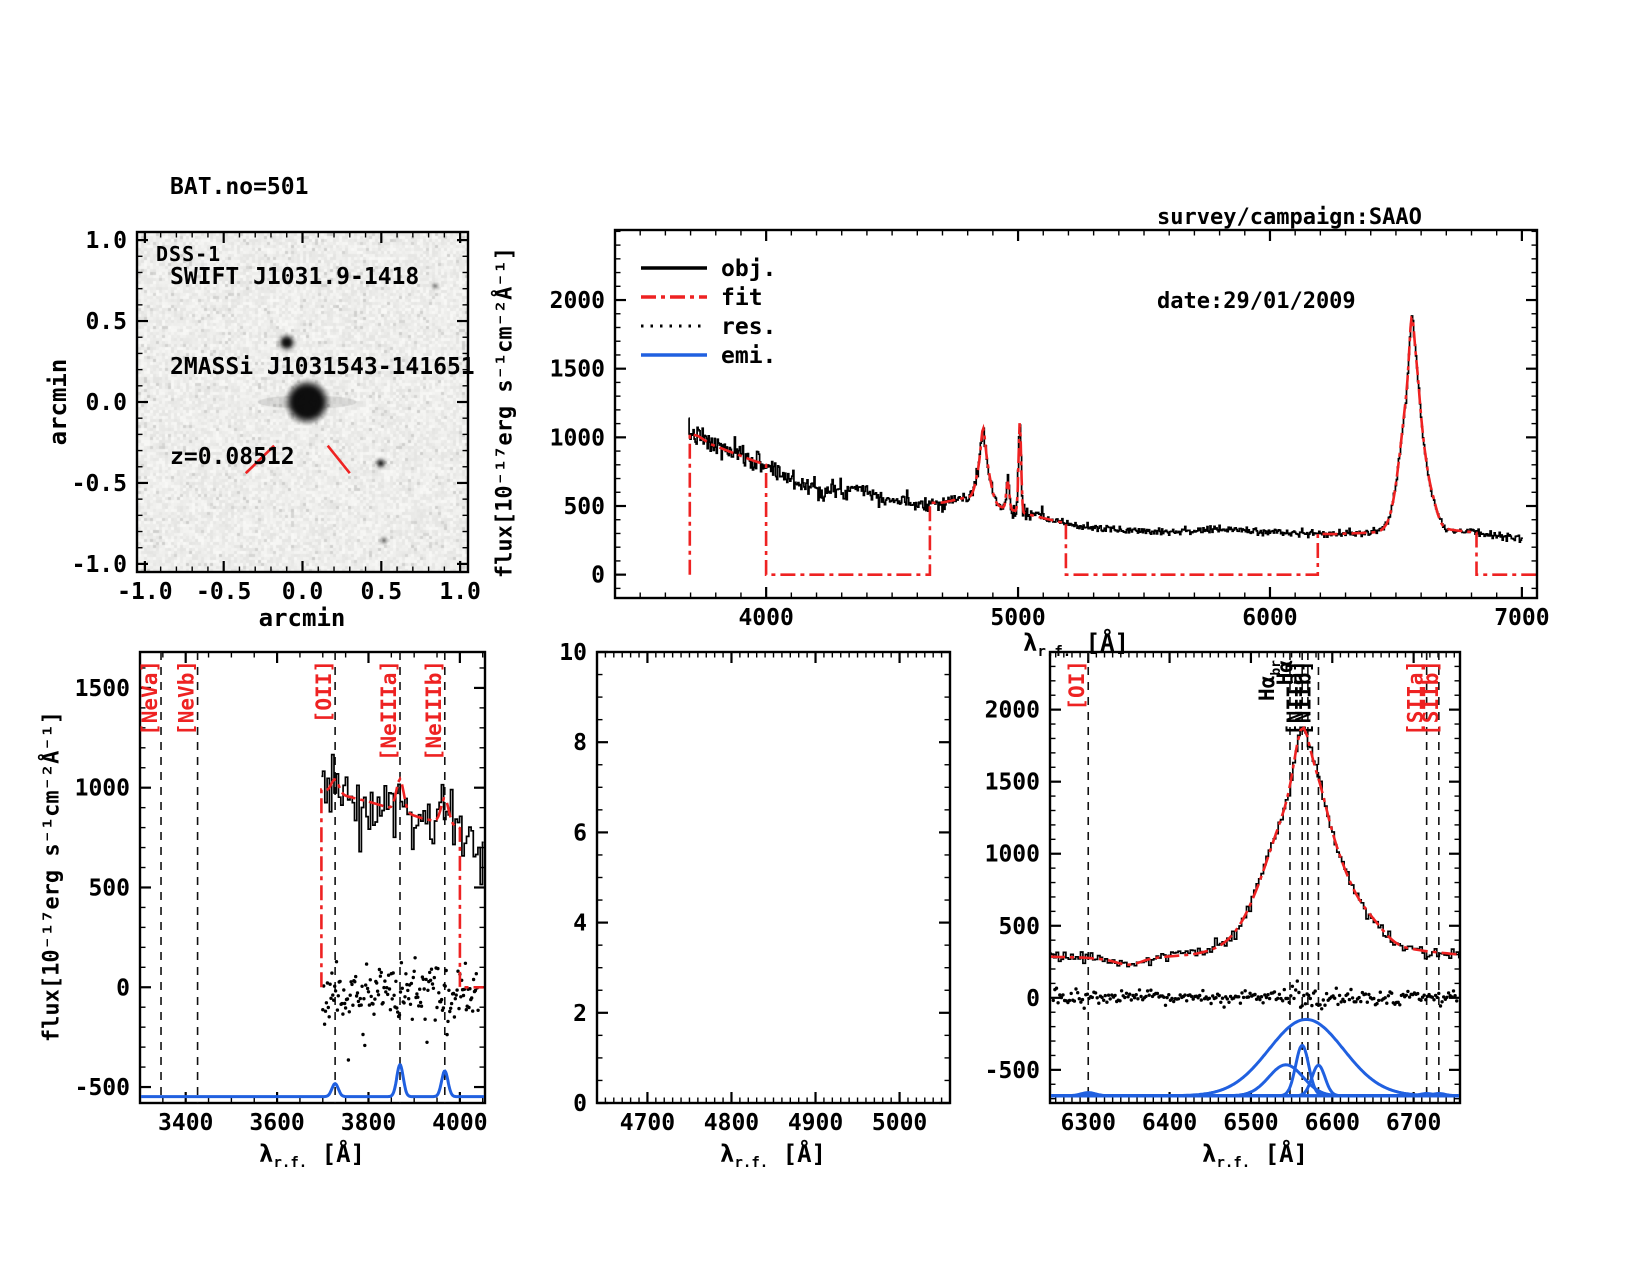 This screenshot has height=1275, width=1650. I want to click on object-2mass-name: 2MASSi J1031543-141651, so click(322, 367).